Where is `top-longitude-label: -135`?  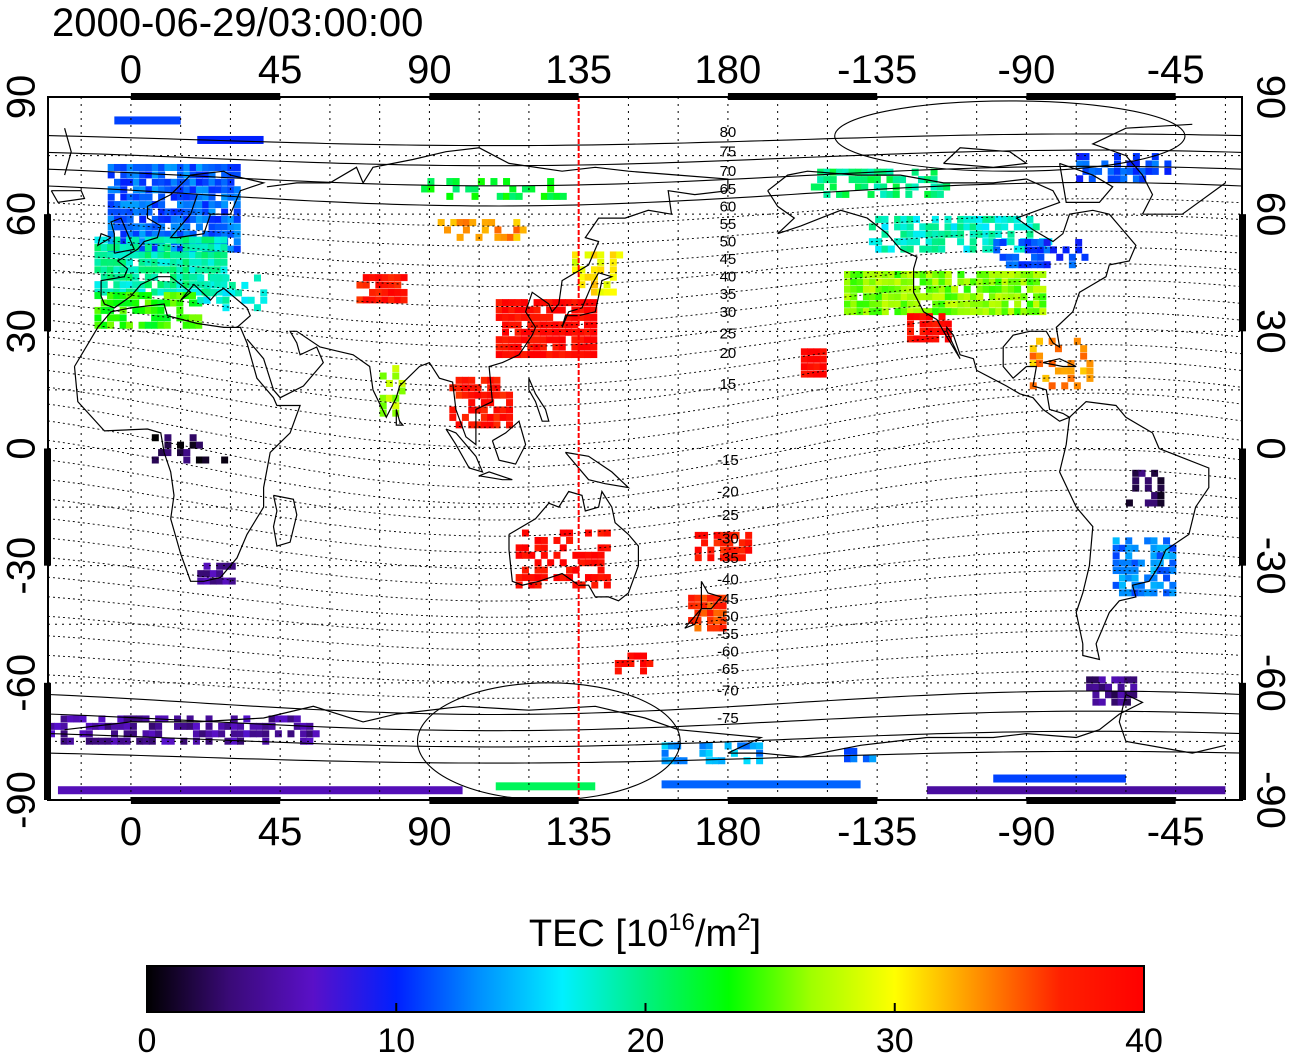
top-longitude-label: -135 is located at coordinates (877, 70).